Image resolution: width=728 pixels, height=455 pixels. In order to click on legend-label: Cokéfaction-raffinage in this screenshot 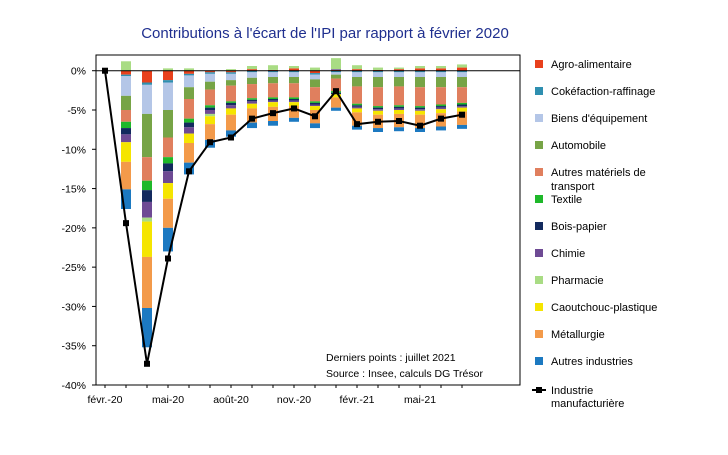, I will do `click(603, 92)`.